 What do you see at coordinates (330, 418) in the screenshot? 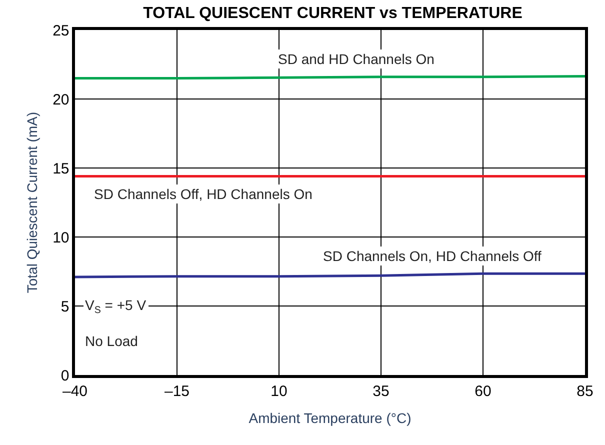
I see `x-axis-title: Ambient Temperature (°C)` at bounding box center [330, 418].